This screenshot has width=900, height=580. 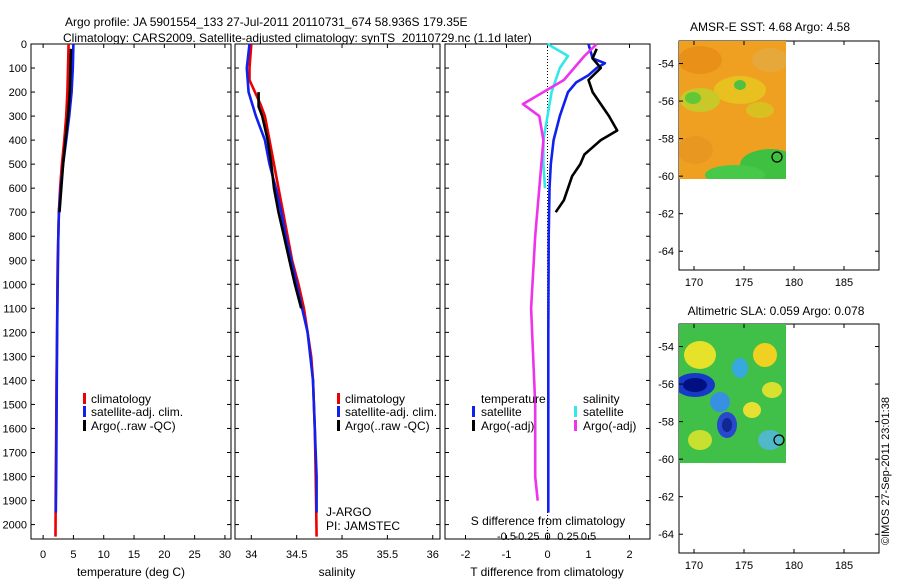 What do you see at coordinates (18, 69) in the screenshot?
I see `depth-tick-label: 100` at bounding box center [18, 69].